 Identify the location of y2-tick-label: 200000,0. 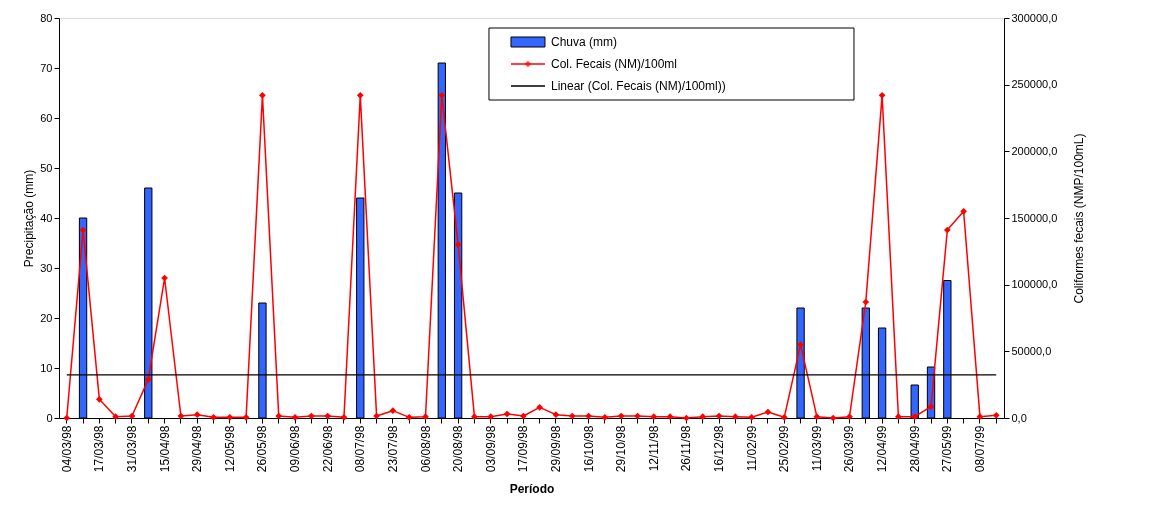
(1034, 150).